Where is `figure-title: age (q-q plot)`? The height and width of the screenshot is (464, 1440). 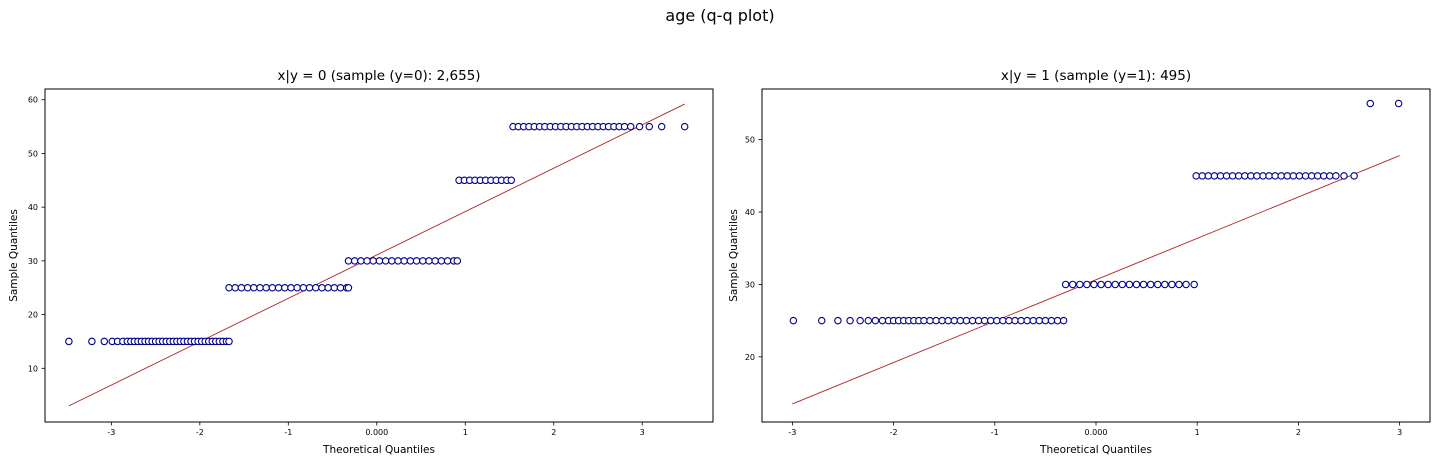 figure-title: age (q-q plot) is located at coordinates (720, 15).